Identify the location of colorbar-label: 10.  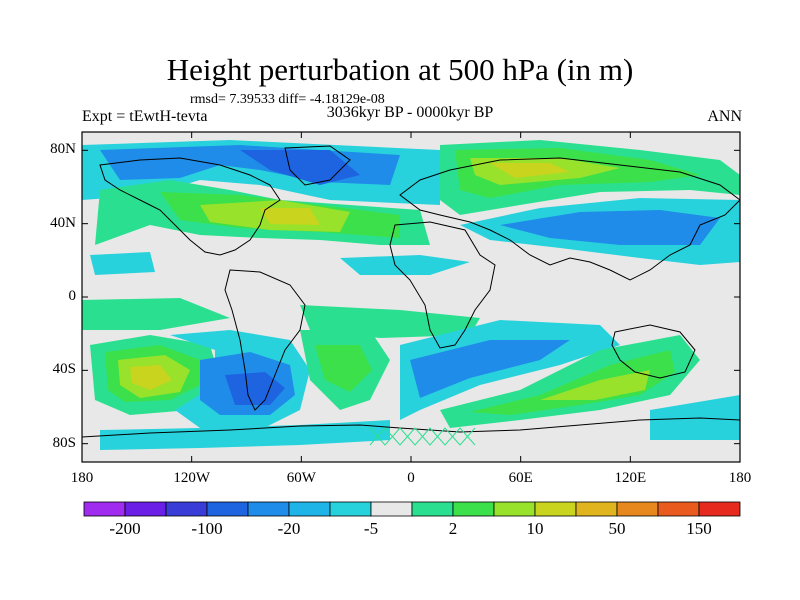
(535, 528).